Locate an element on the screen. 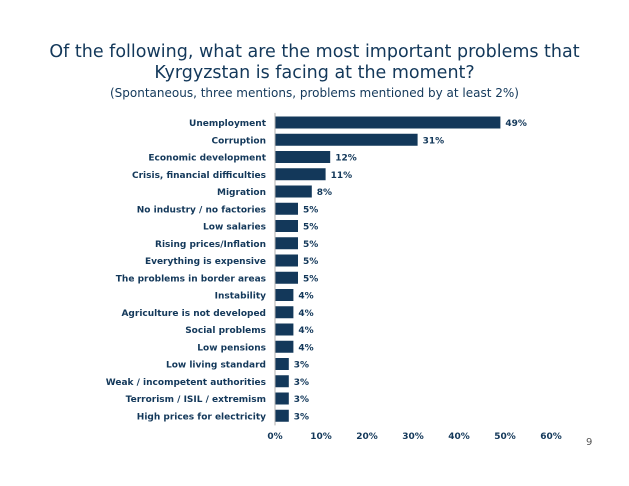  data-label: 31% is located at coordinates (434, 141).